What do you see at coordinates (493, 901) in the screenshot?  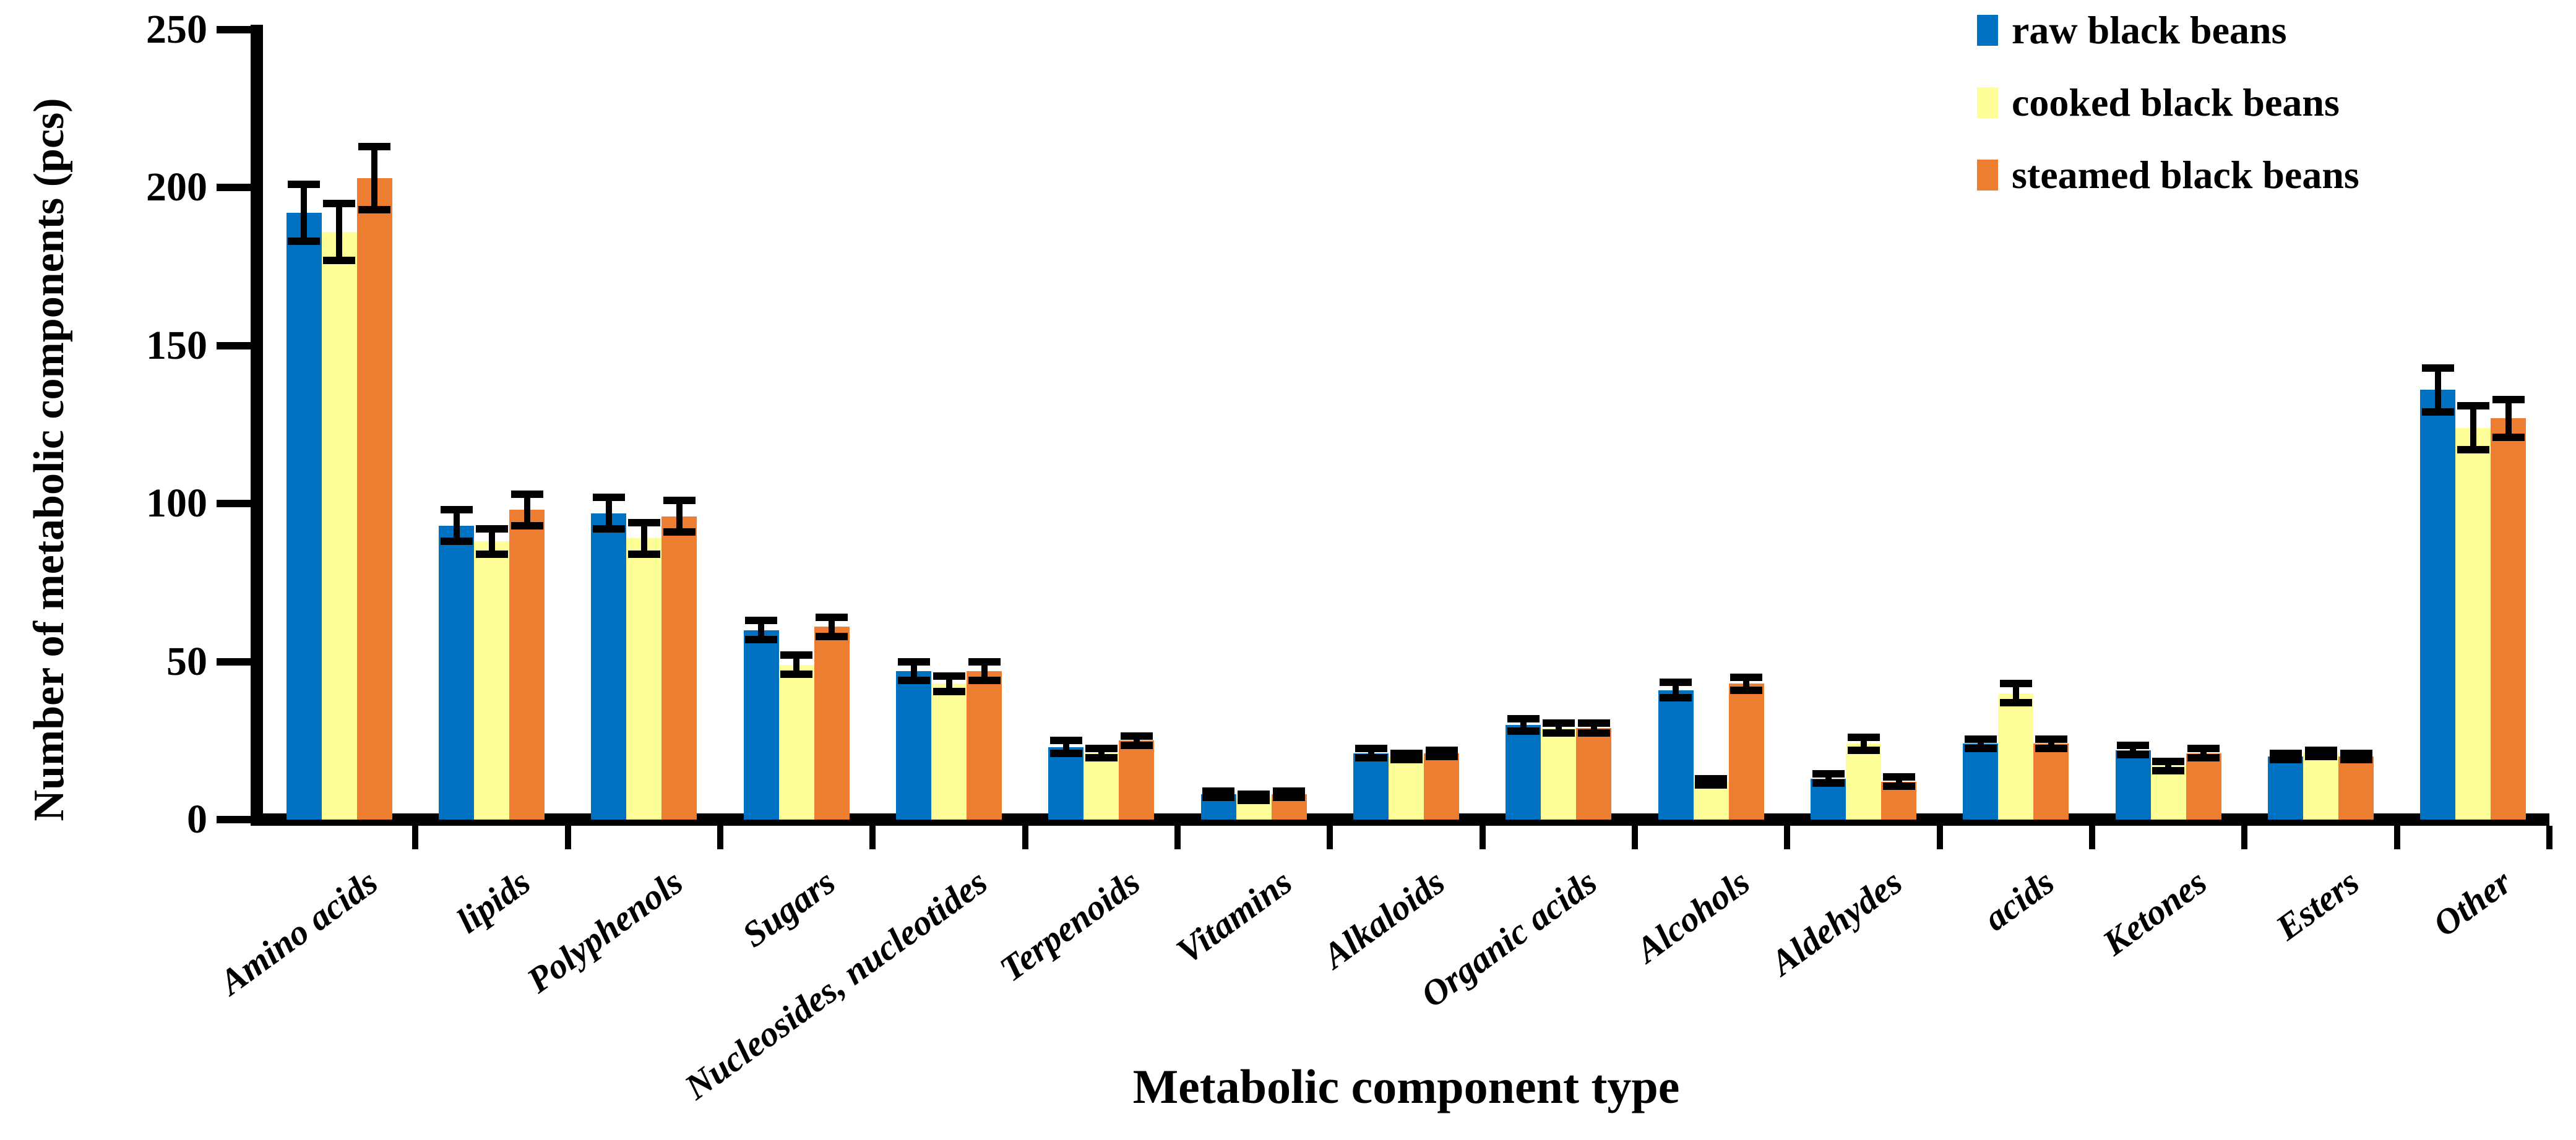 I see `x-category-label-lipids: lipids` at bounding box center [493, 901].